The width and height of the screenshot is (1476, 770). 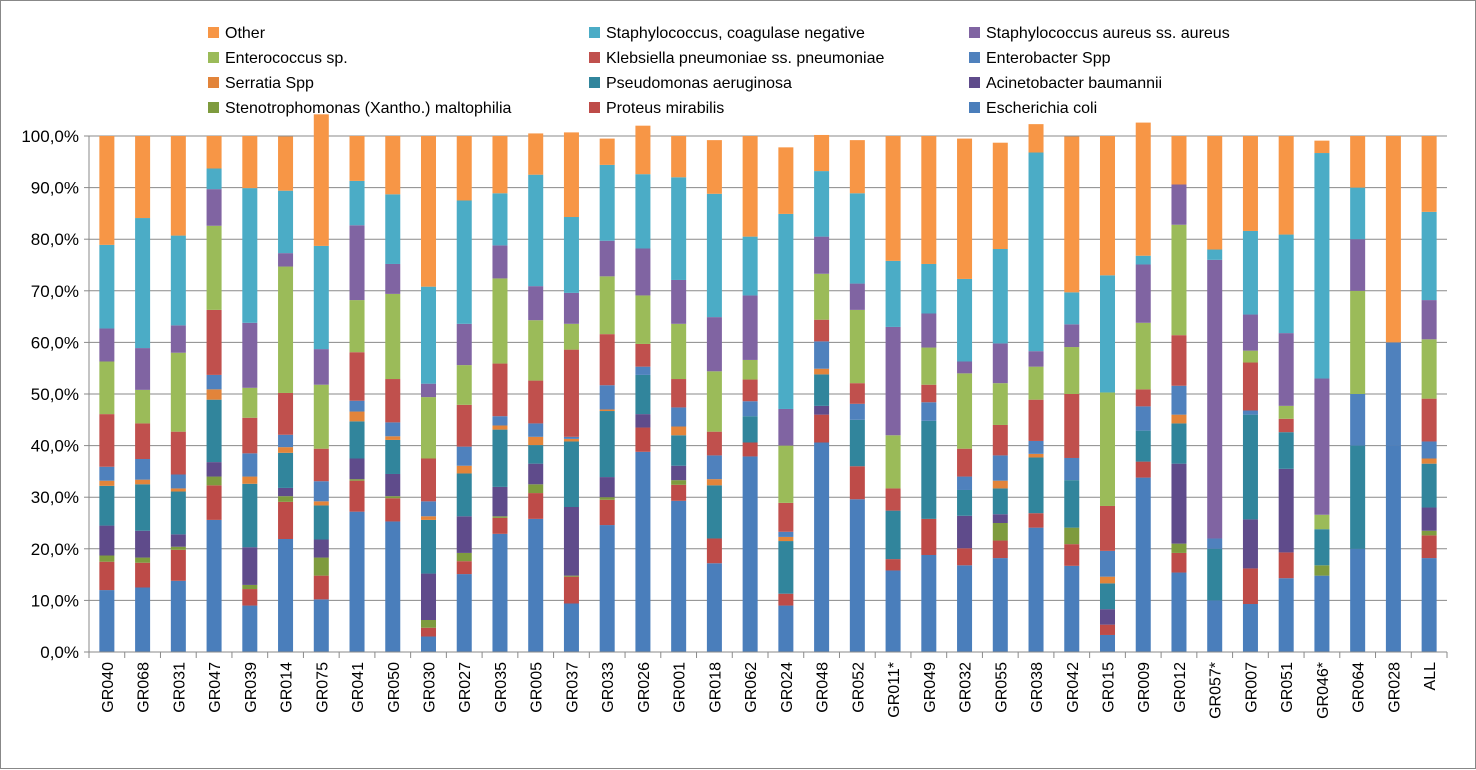 I want to click on y-tick-label: 50,0%, so click(x=55, y=394).